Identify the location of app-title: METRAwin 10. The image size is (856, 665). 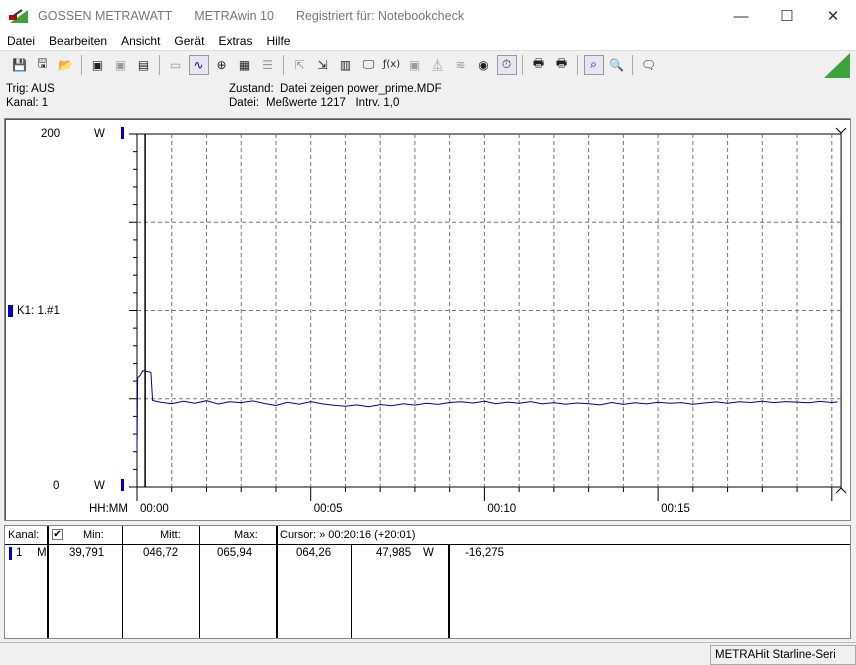
(234, 16).